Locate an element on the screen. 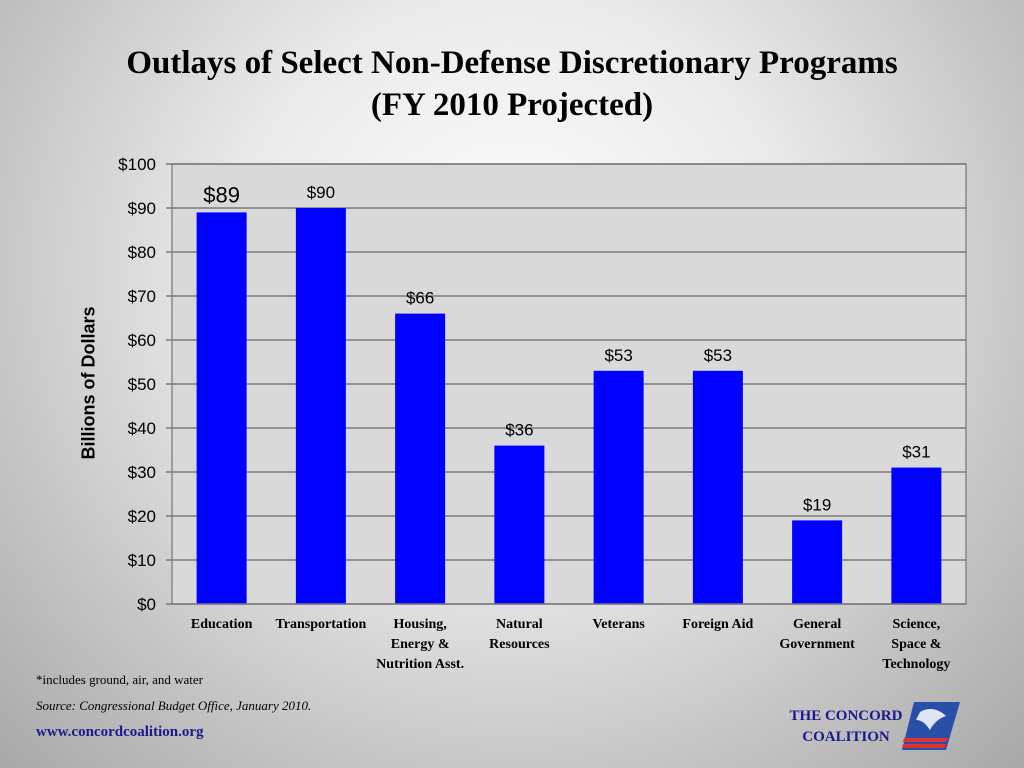  x-tick-label: Education is located at coordinates (222, 624).